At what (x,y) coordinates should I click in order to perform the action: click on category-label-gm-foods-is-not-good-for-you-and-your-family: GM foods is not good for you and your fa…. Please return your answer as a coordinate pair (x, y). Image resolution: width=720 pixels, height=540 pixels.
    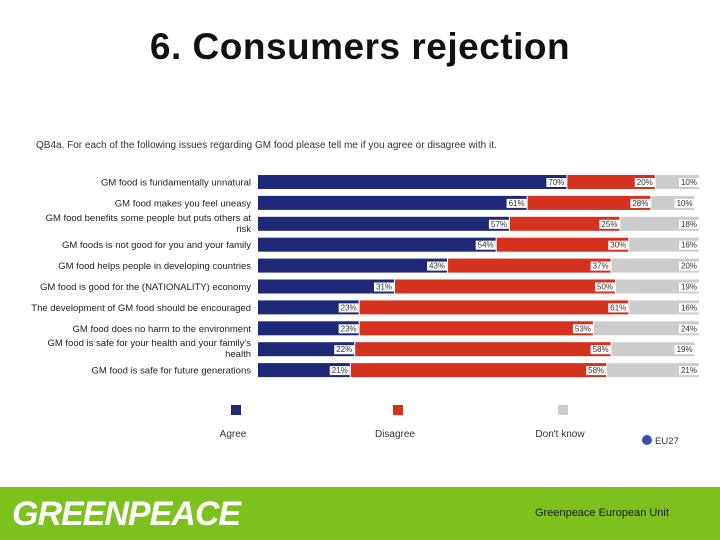
    Looking at the image, I should click on (156, 245).